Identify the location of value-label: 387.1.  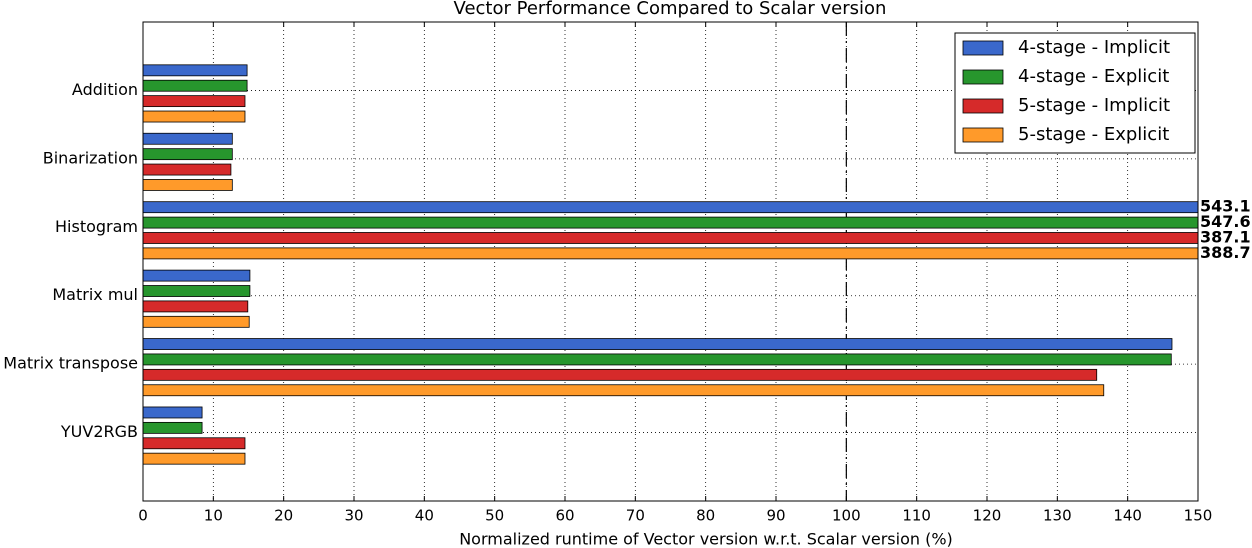
(1225, 236).